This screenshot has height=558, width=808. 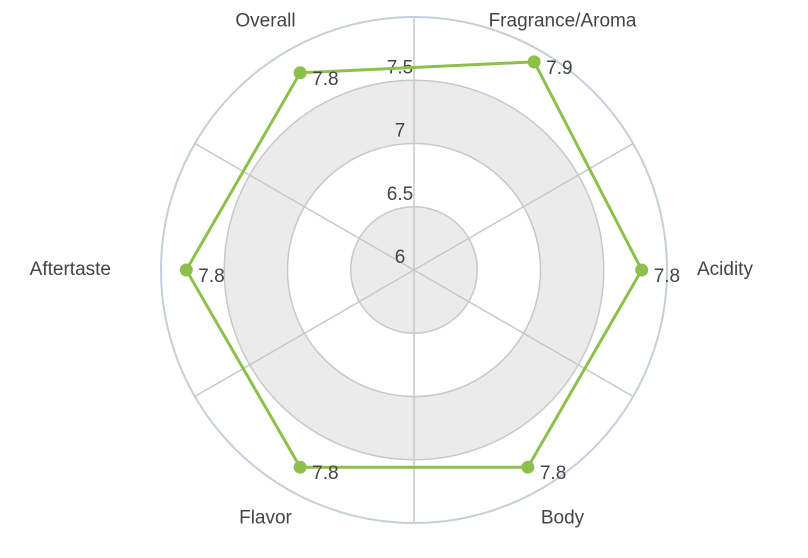 What do you see at coordinates (725, 269) in the screenshot?
I see `category-label: Acidity` at bounding box center [725, 269].